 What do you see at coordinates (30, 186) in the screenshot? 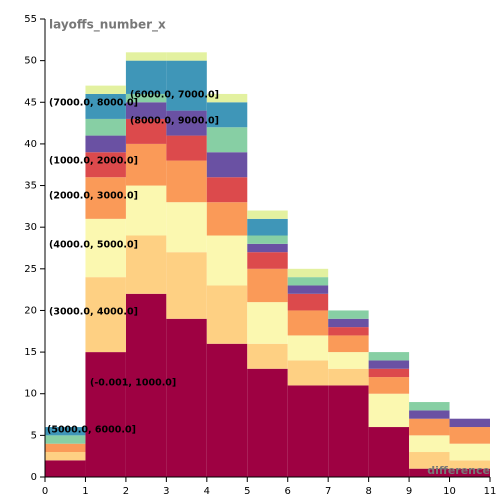
I see `y-tick-label: 35` at bounding box center [30, 186].